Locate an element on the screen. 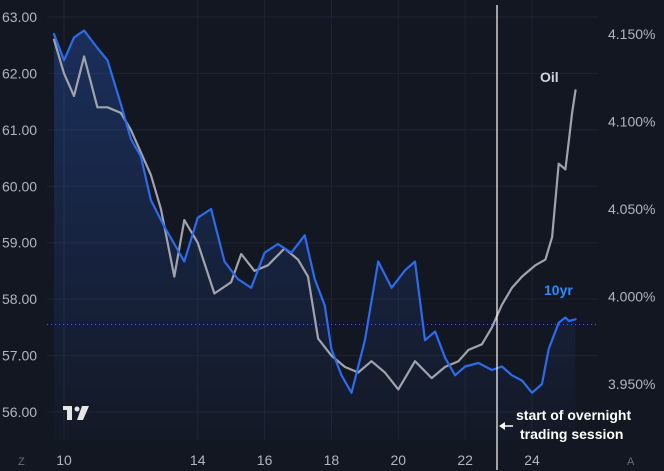 The image size is (664, 471). right-tick-label: 4.100% is located at coordinates (631, 122).